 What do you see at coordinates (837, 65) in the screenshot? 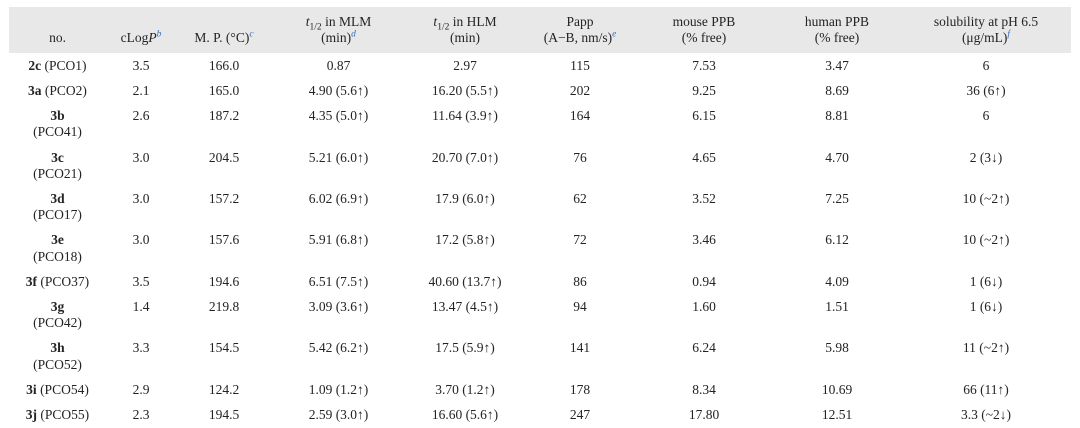
I see `cell-human_ppb: 3.47` at bounding box center [837, 65].